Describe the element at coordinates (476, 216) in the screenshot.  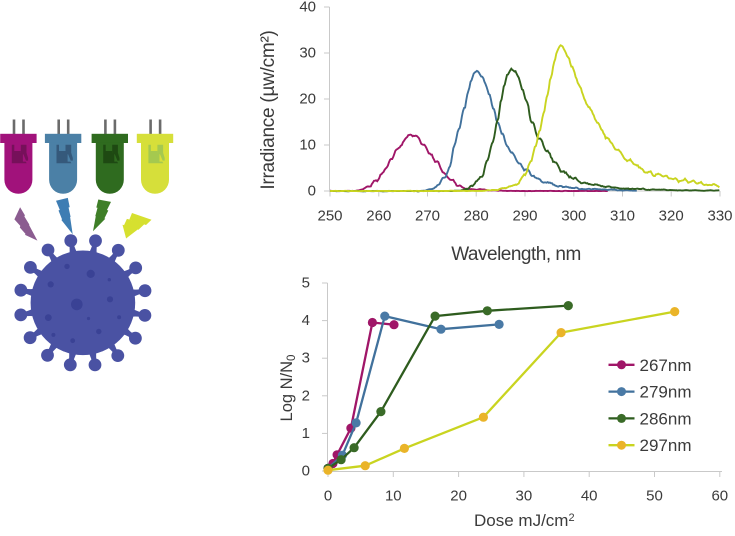
I see `svg-text: 280` at that location.